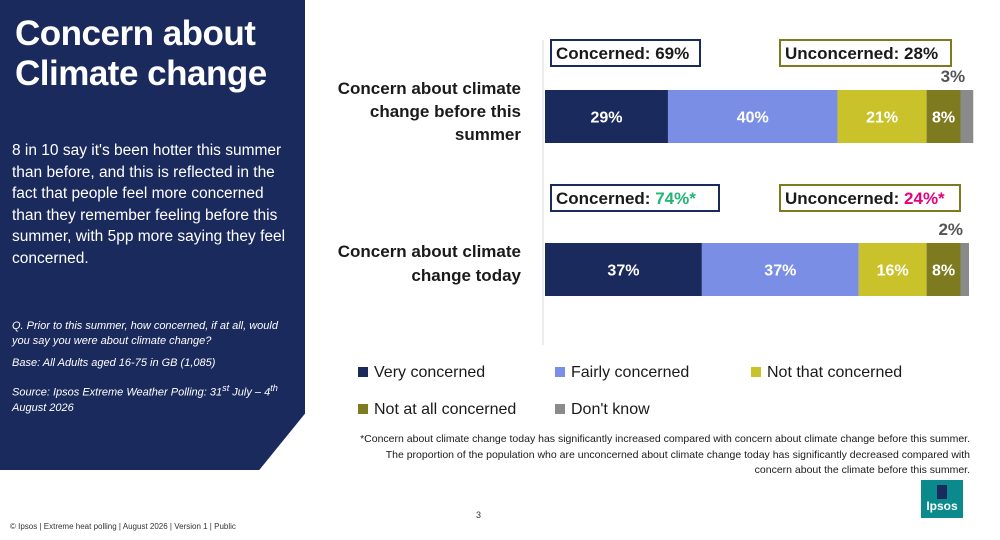  I want to click on data-label: 21%, so click(882, 118).